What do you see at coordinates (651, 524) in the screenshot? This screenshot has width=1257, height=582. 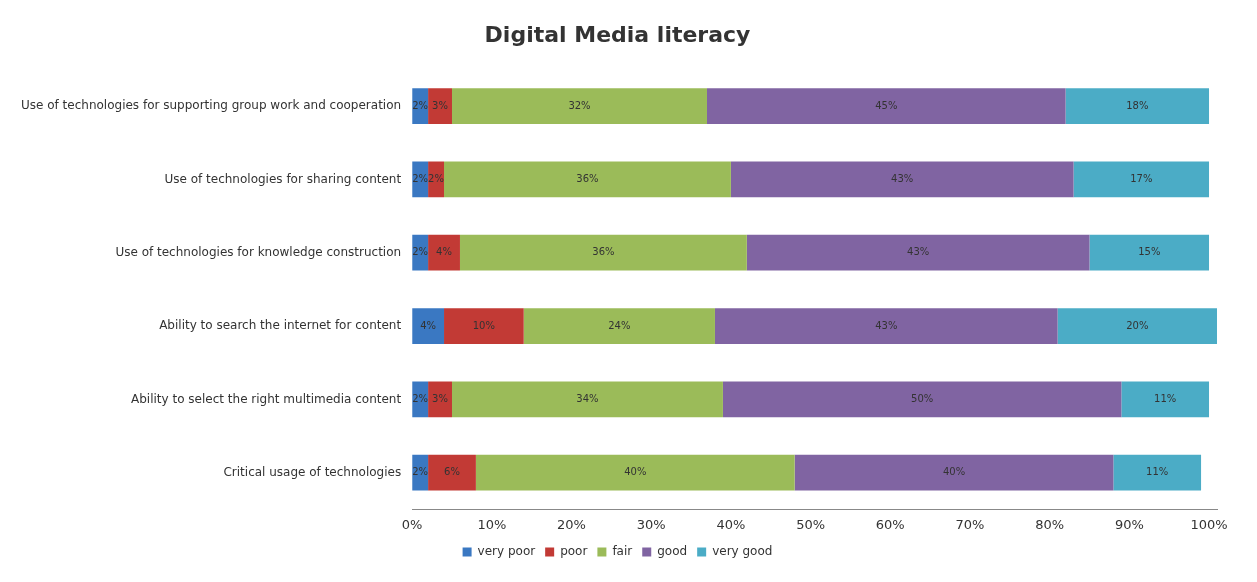 I see `x-tick-label: 30%` at bounding box center [651, 524].